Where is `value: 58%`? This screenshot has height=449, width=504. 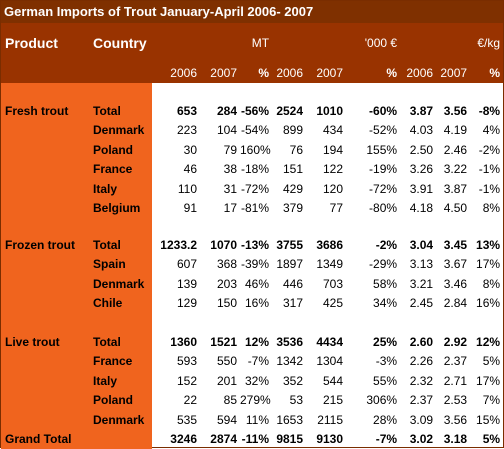 value: 58% is located at coordinates (373, 284).